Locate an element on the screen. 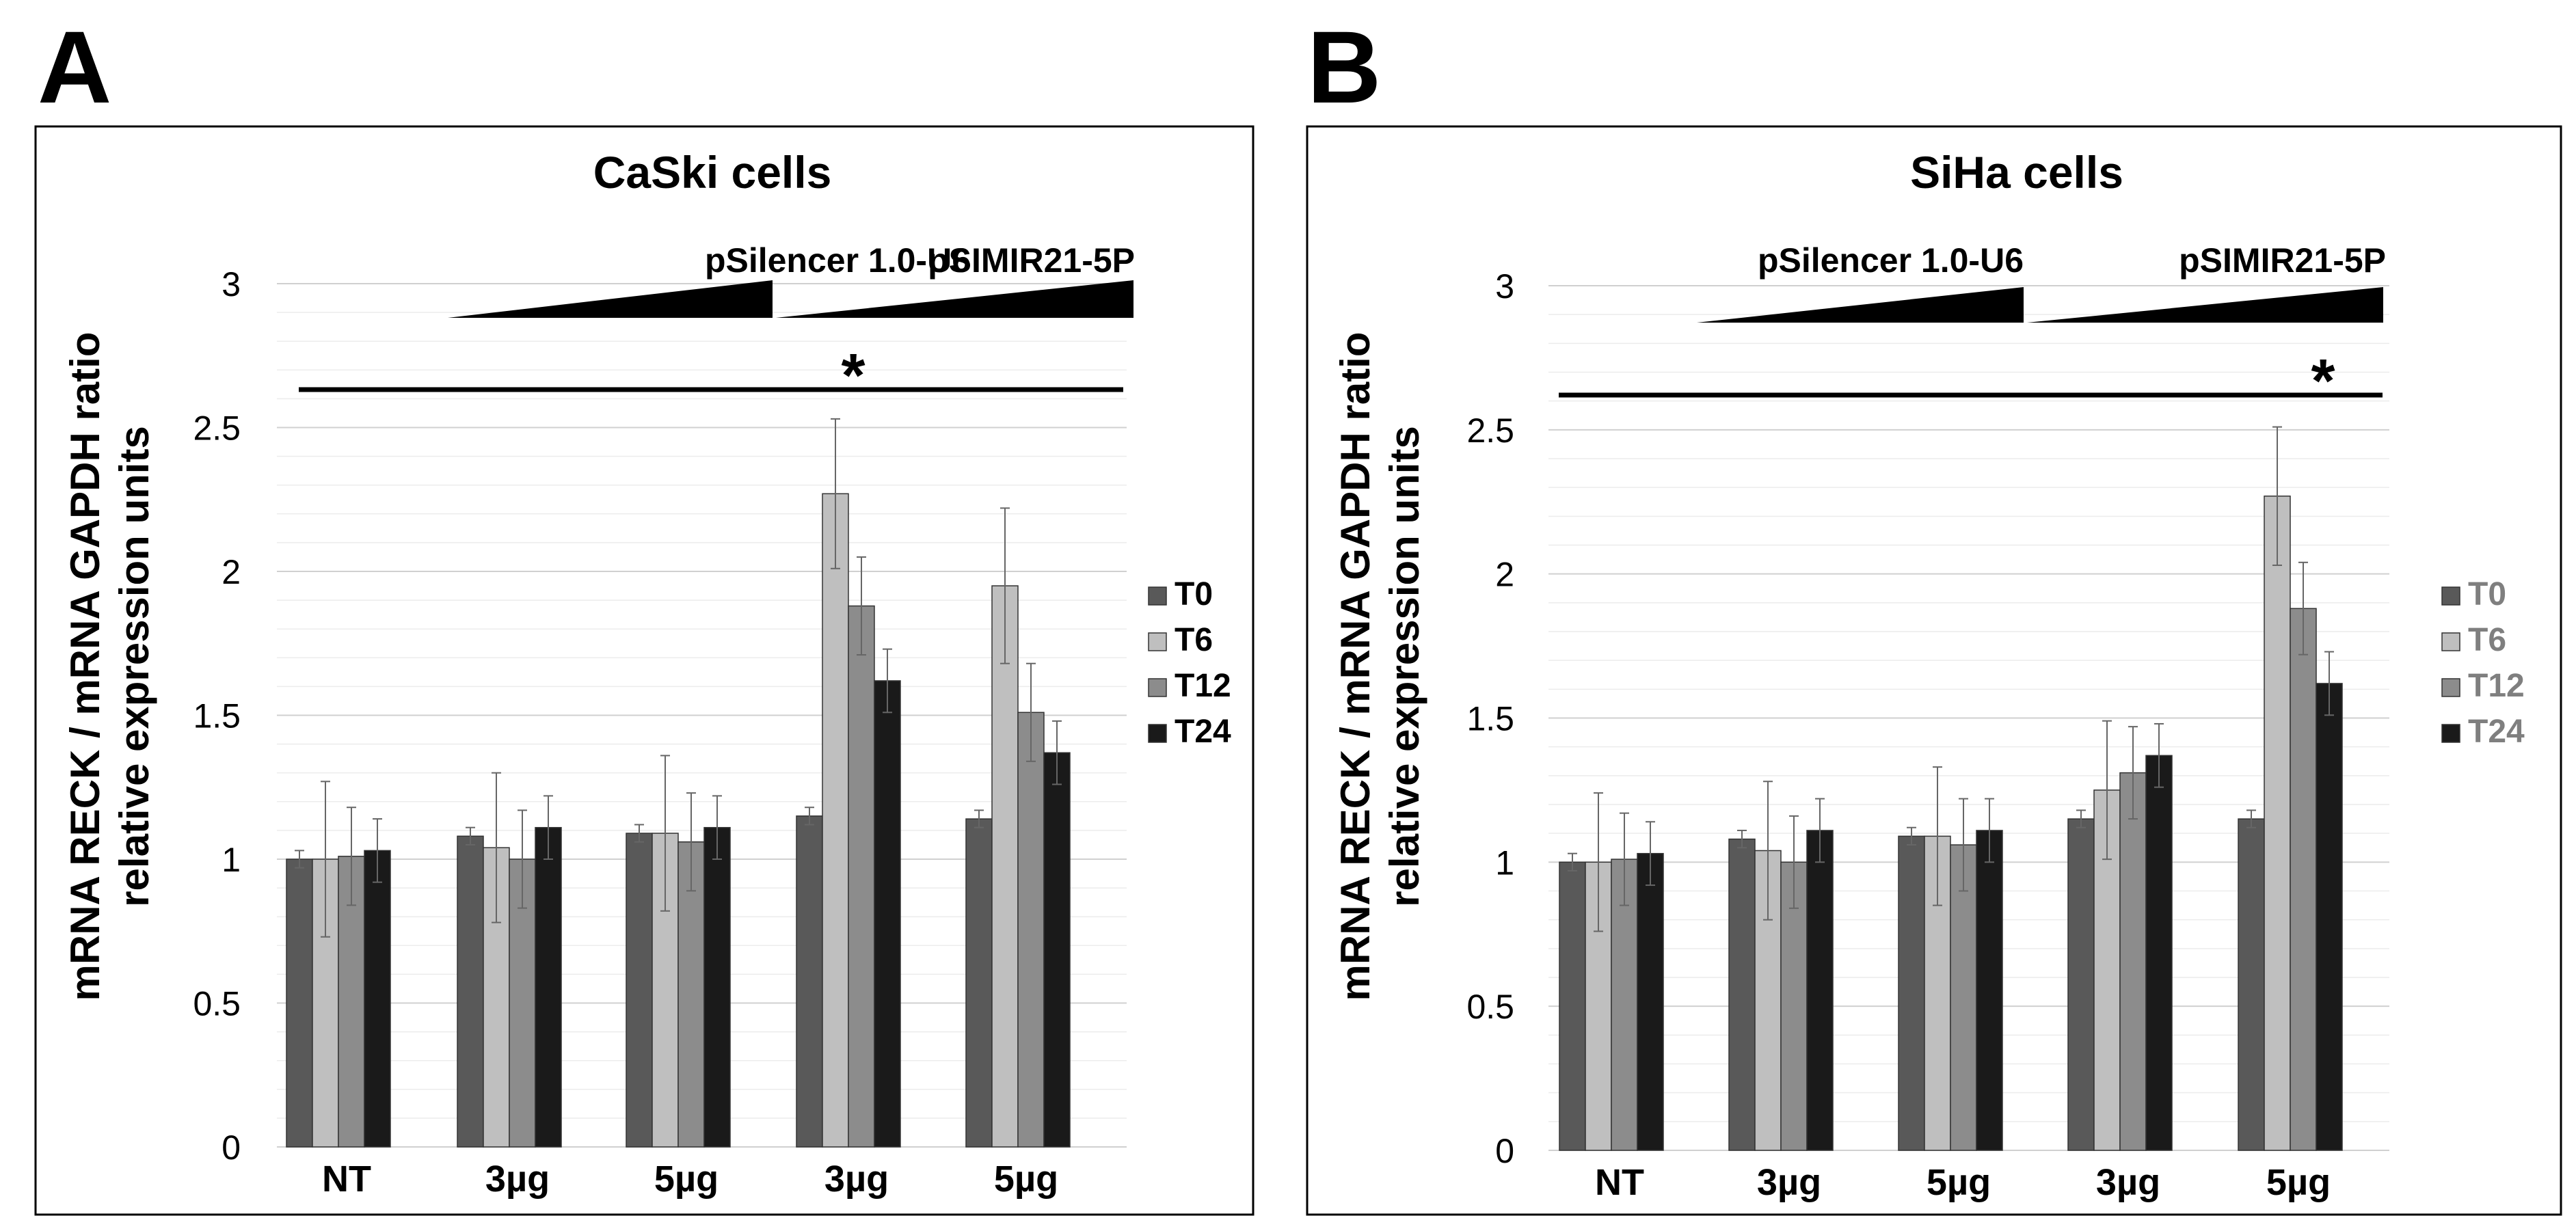 This screenshot has height=1231, width=2576. significance-star: * is located at coordinates (2323, 381).